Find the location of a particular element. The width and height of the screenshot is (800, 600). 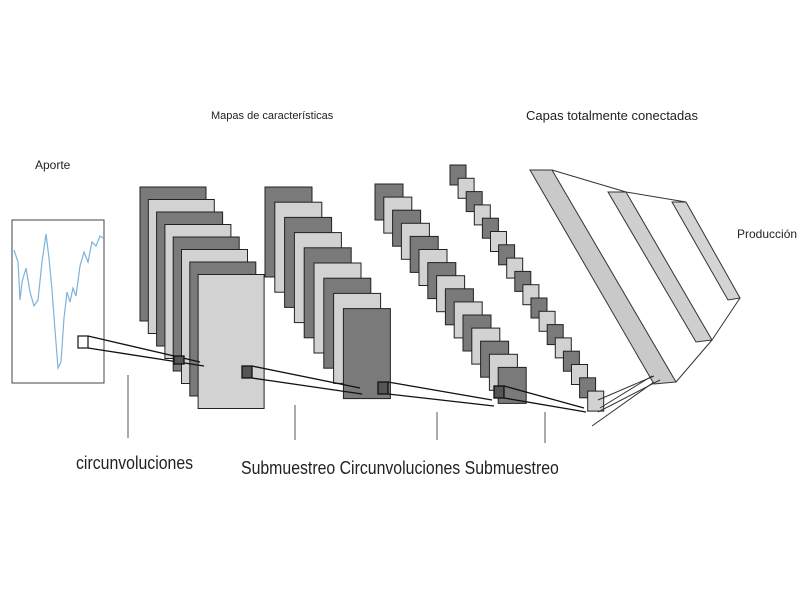

receptive-field-lines is located at coordinates (337, 374).